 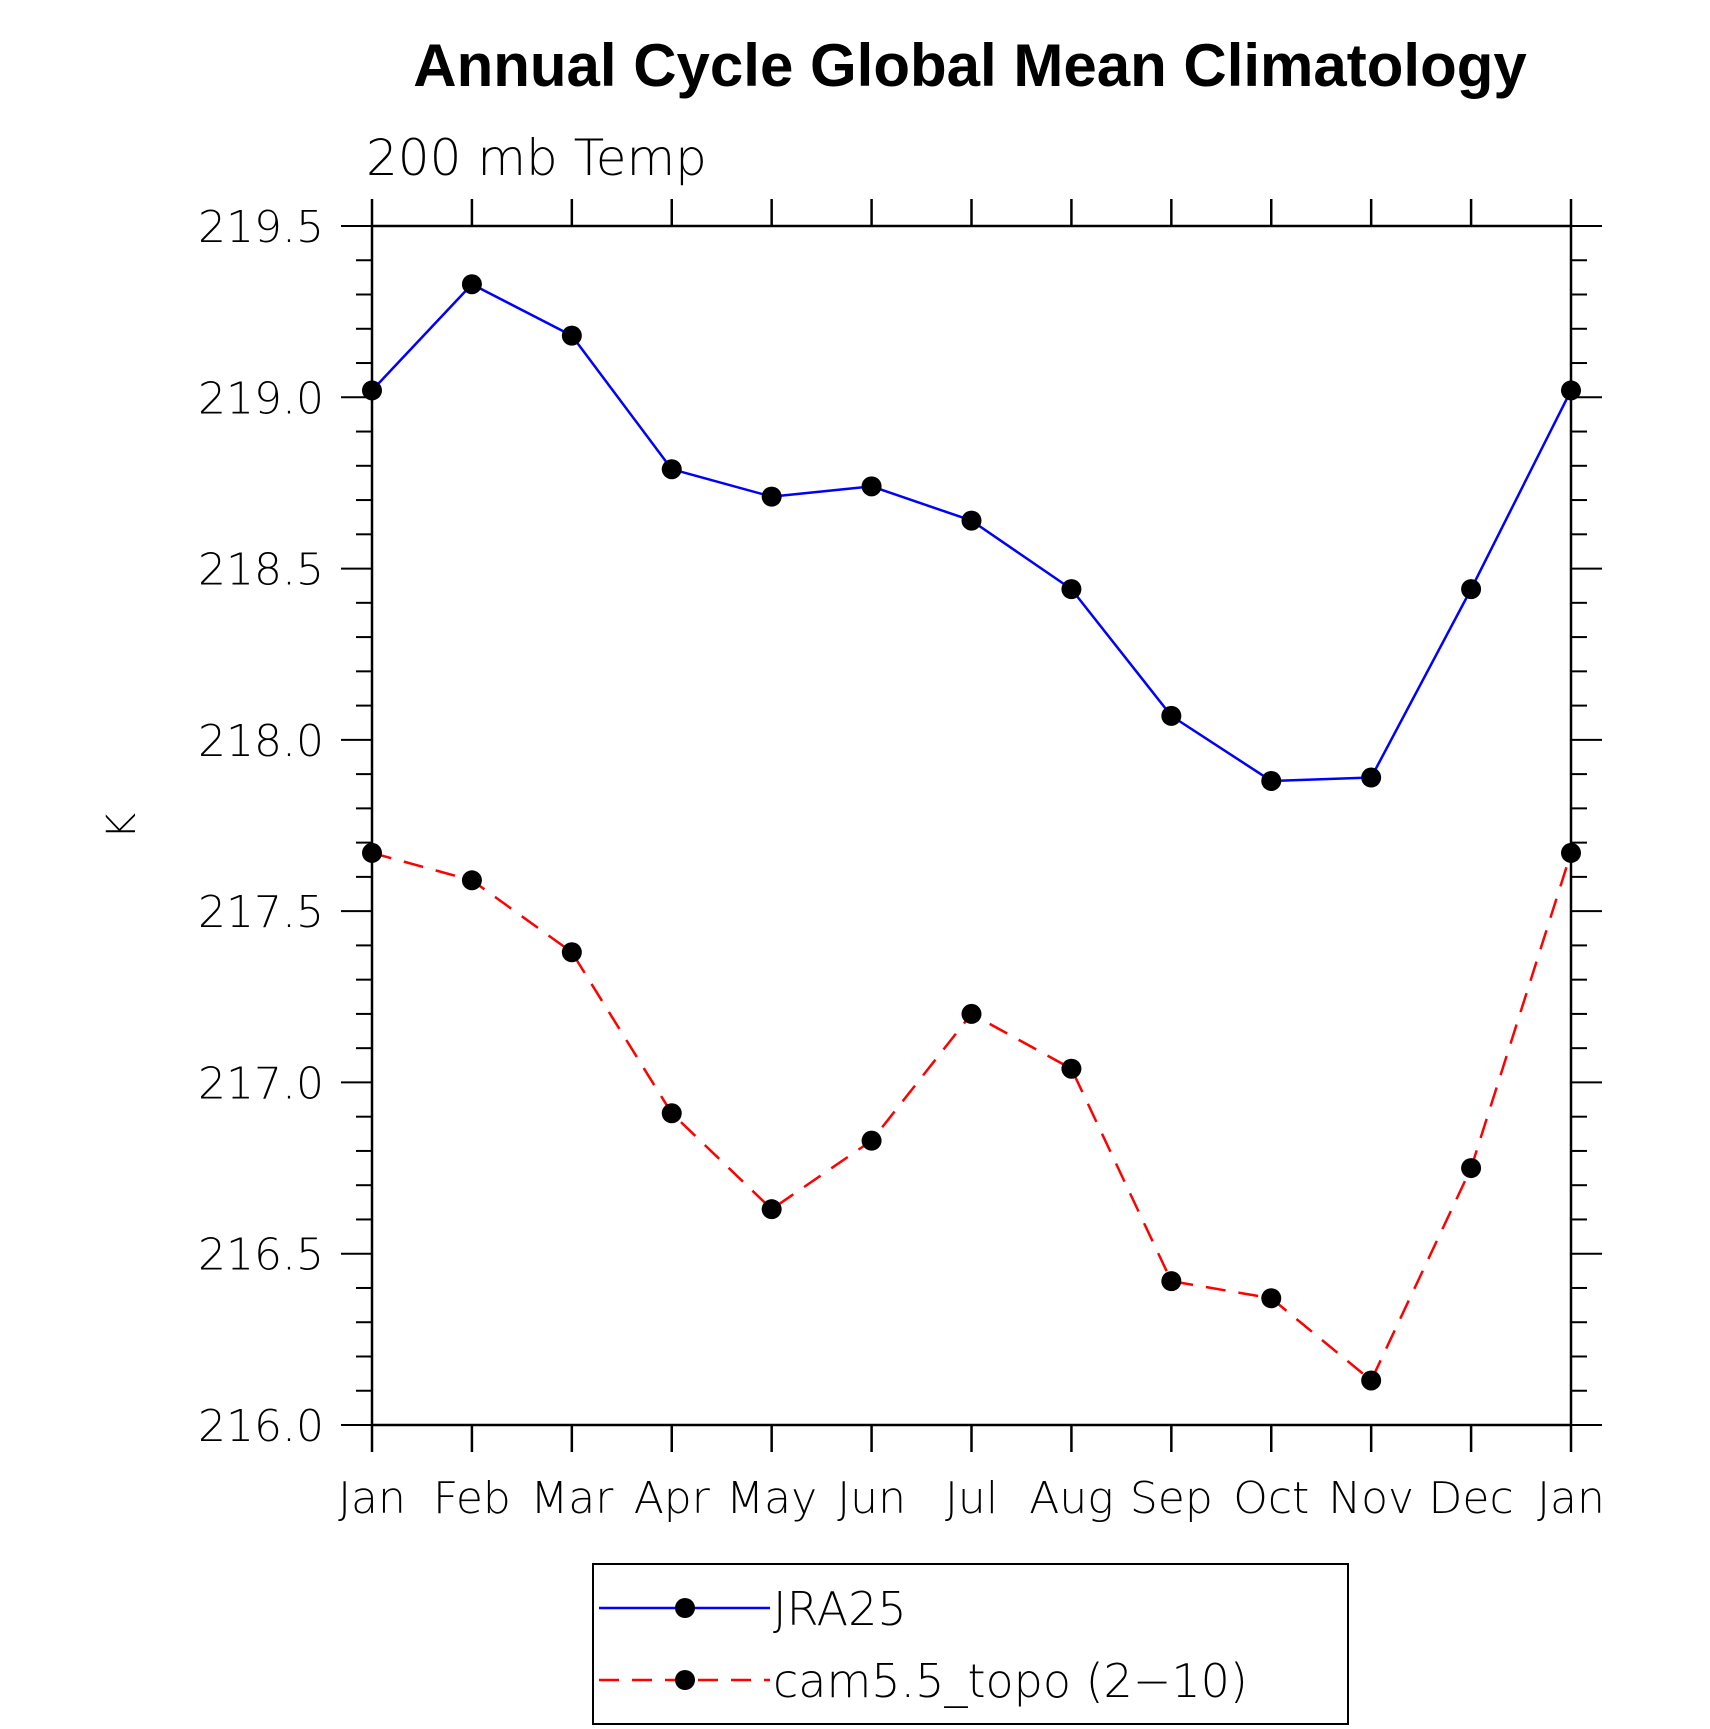 I want to click on legend-label-cam55: cam5.5_topo (2−10), so click(x=1010, y=1681).